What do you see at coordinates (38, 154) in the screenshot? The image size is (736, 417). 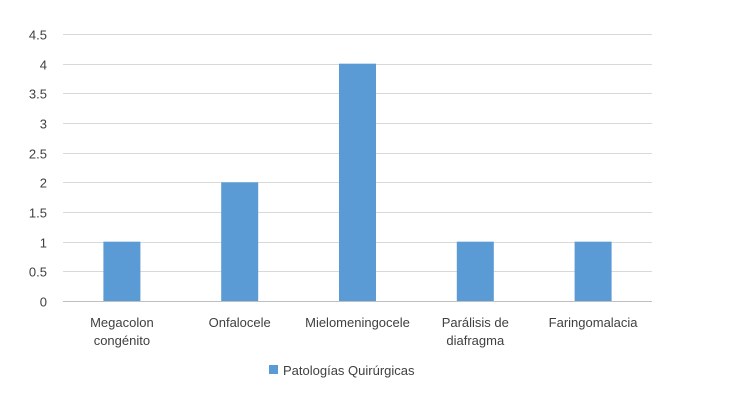 I see `y-tick-label: 2.5` at bounding box center [38, 154].